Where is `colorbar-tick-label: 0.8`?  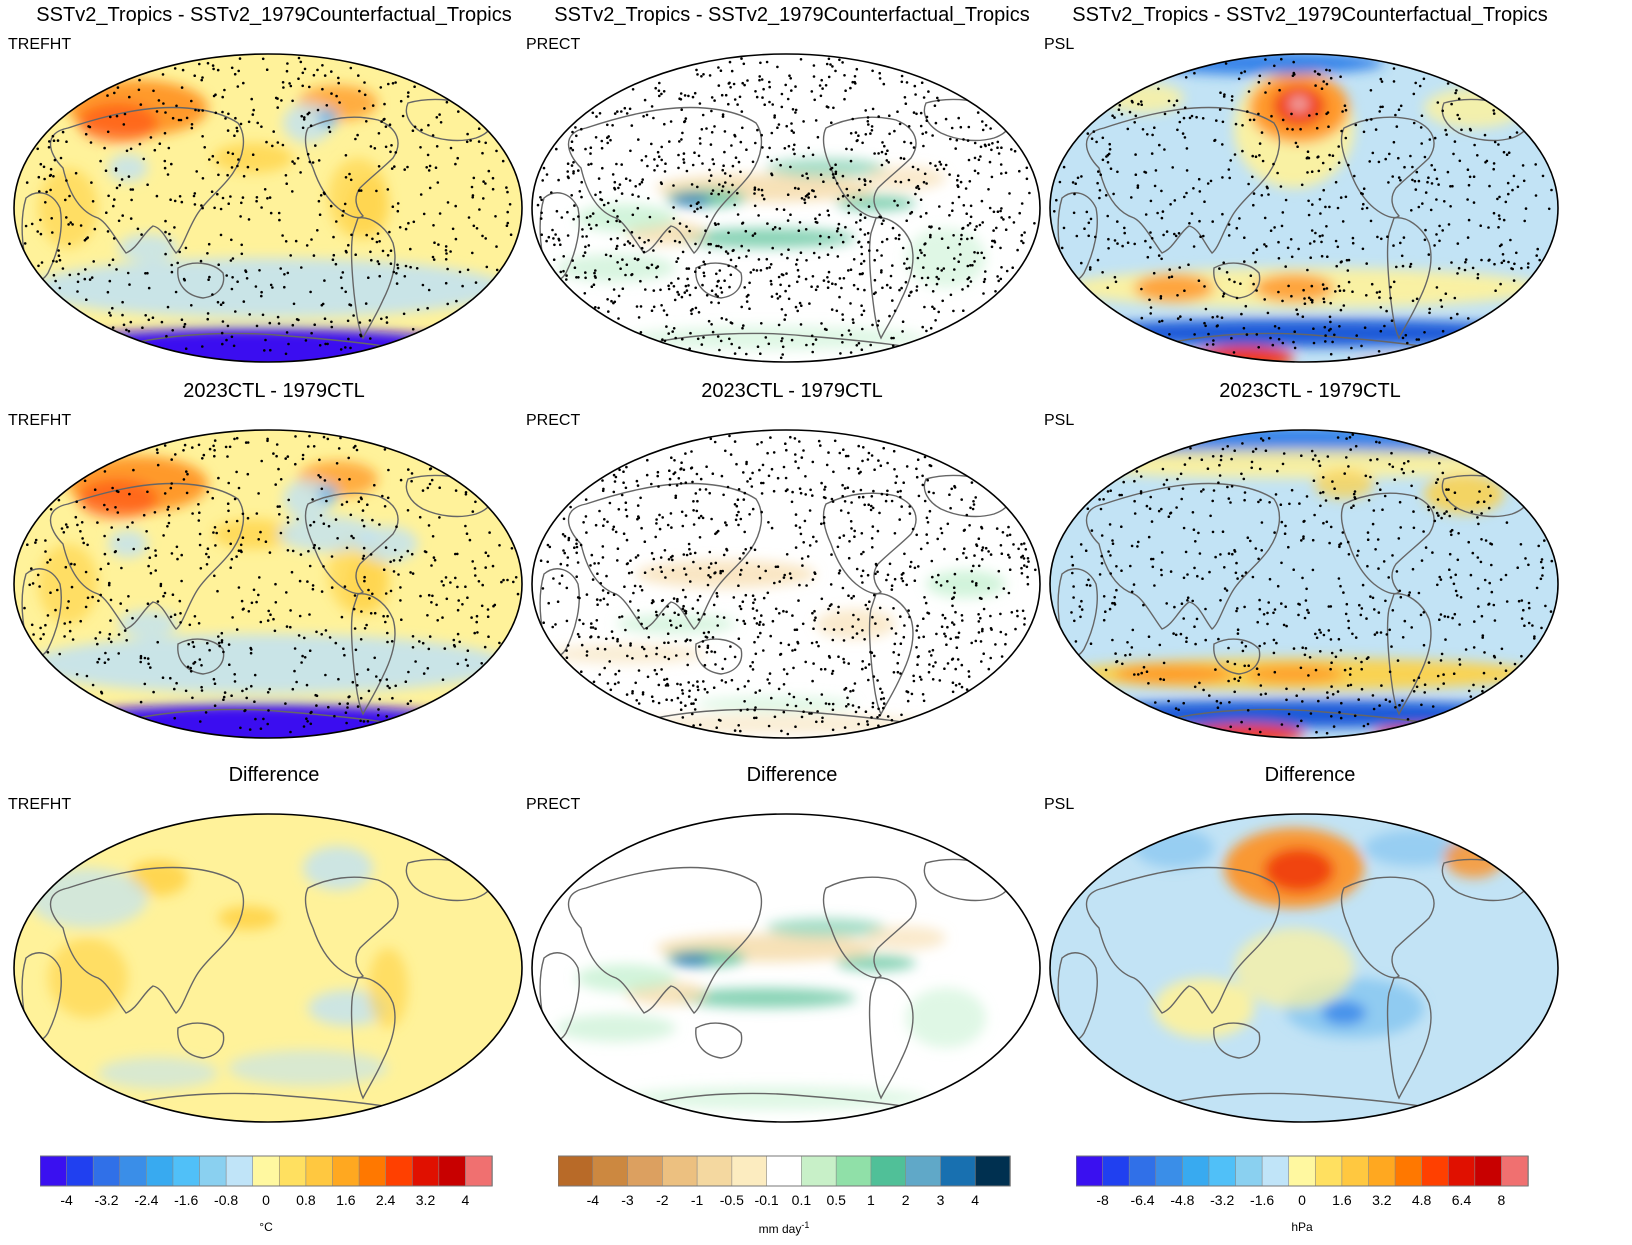
colorbar-tick-label: 0.8 is located at coordinates (306, 1200).